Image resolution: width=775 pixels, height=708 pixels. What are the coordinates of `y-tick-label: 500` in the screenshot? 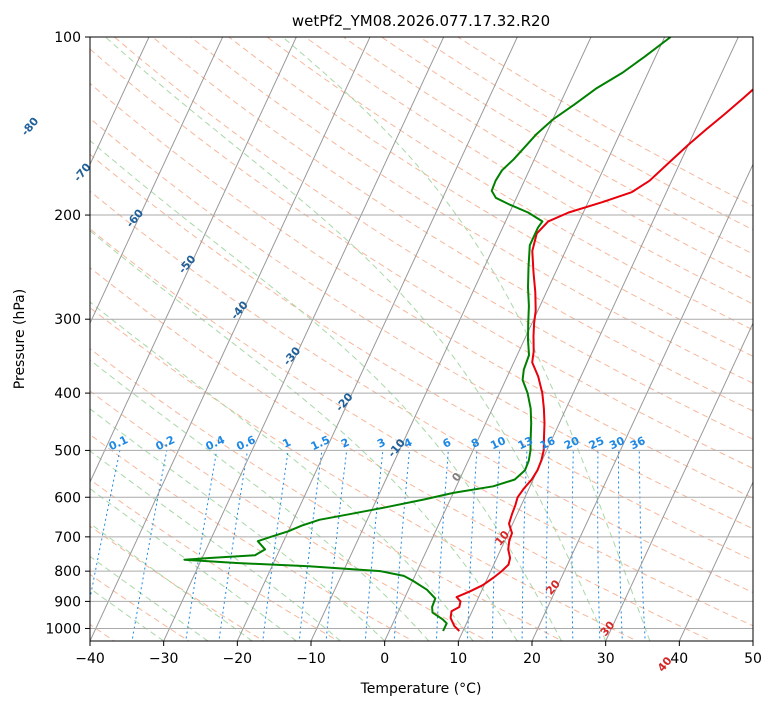 It's located at (67, 451).